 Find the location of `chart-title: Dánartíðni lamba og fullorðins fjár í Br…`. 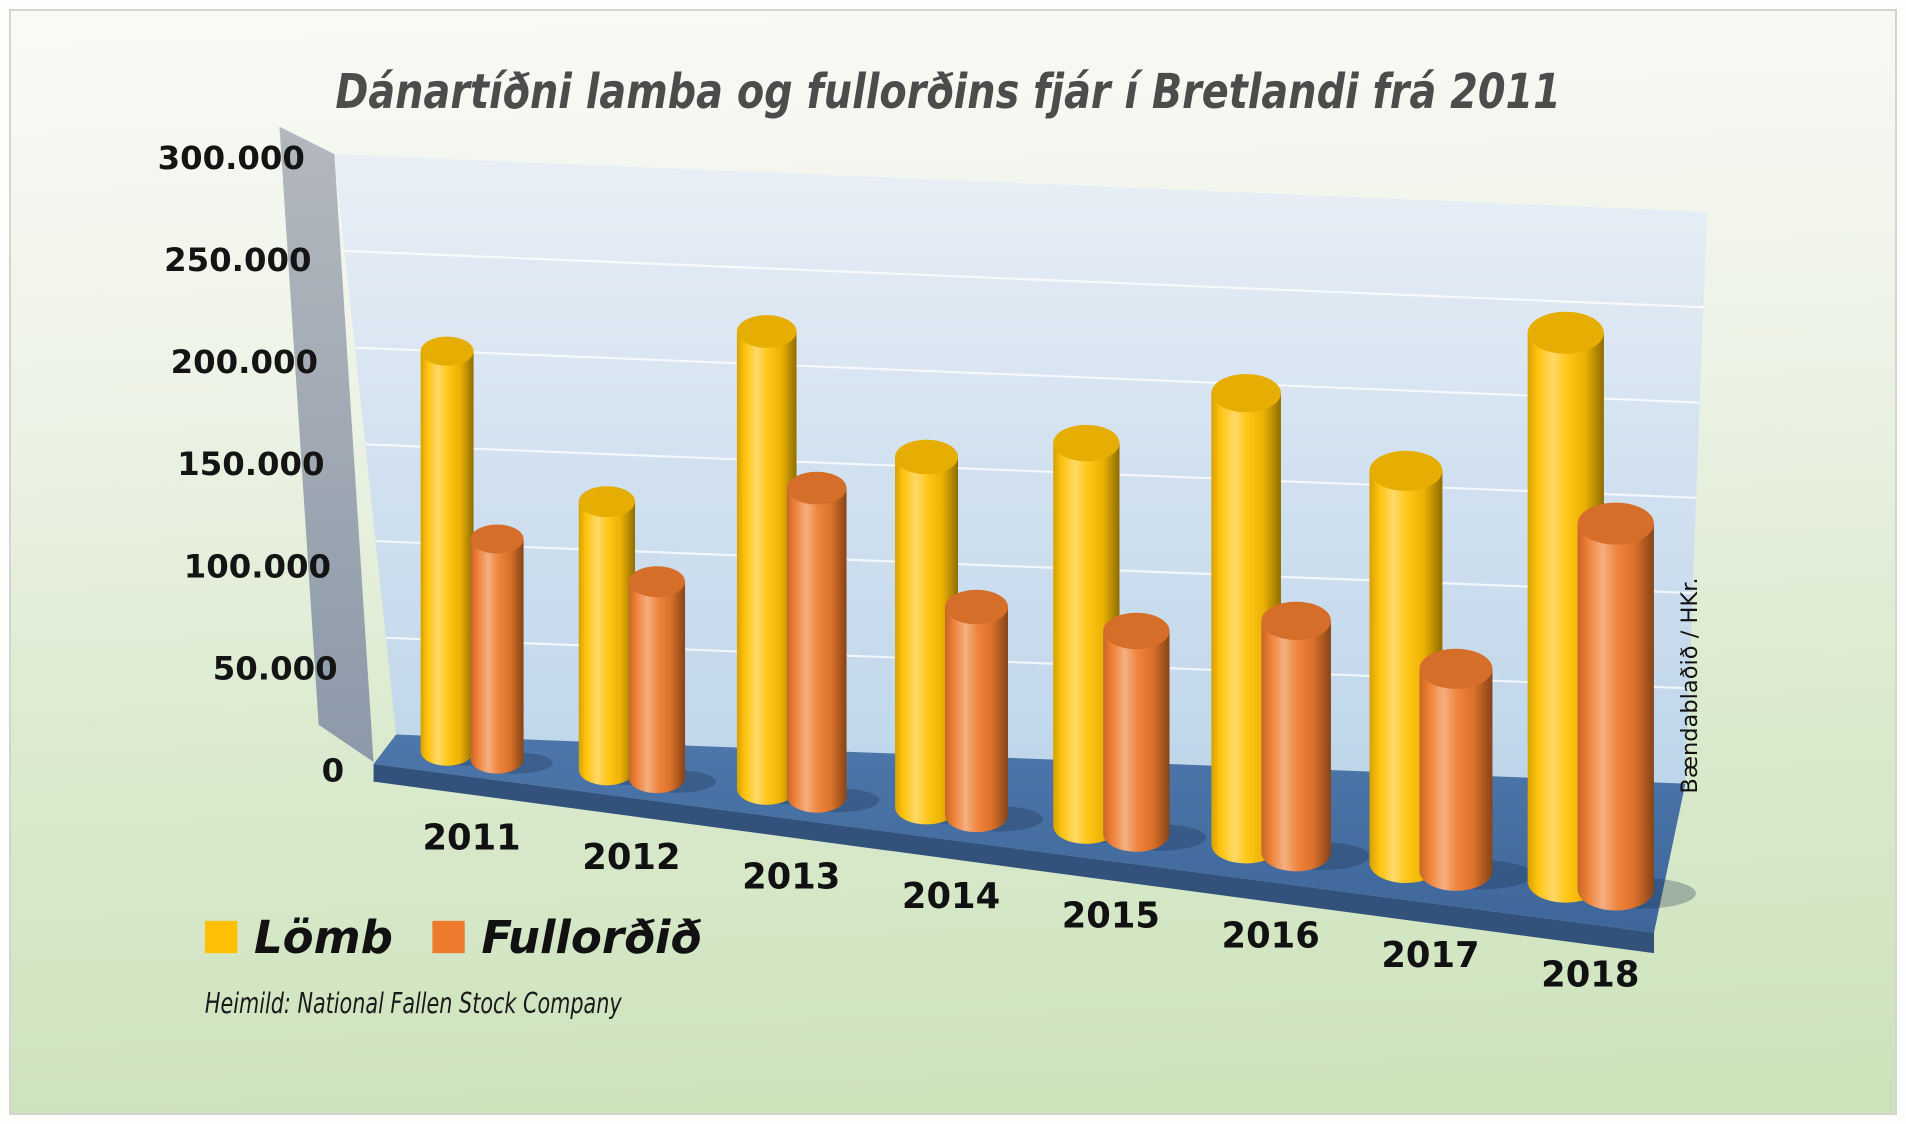

chart-title: Dánartíðni lamba og fullorðins fjár í Br… is located at coordinates (948, 92).